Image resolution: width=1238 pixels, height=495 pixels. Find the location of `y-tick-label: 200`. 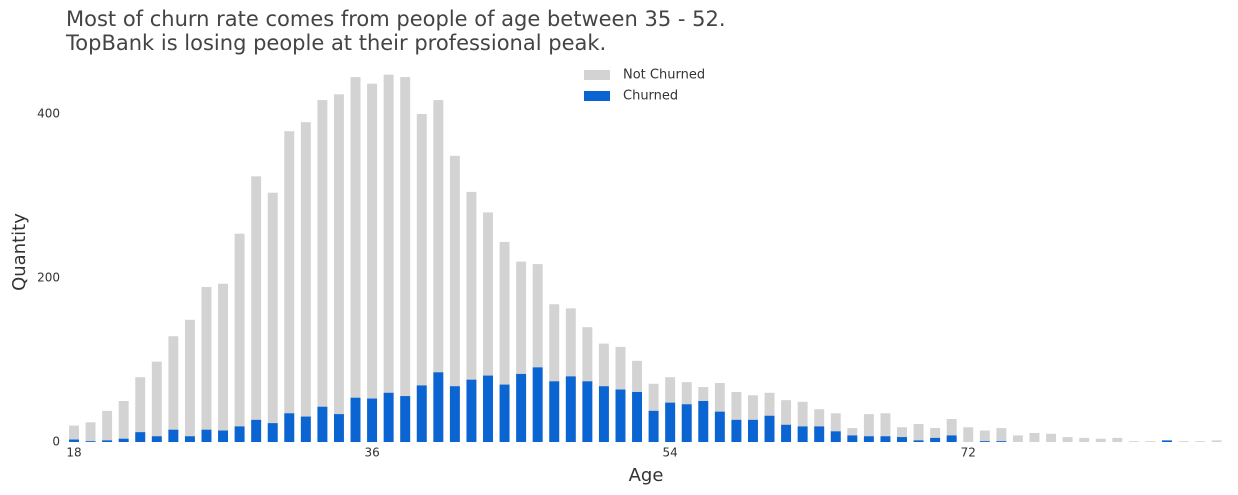

y-tick-label: 200 is located at coordinates (48, 278).